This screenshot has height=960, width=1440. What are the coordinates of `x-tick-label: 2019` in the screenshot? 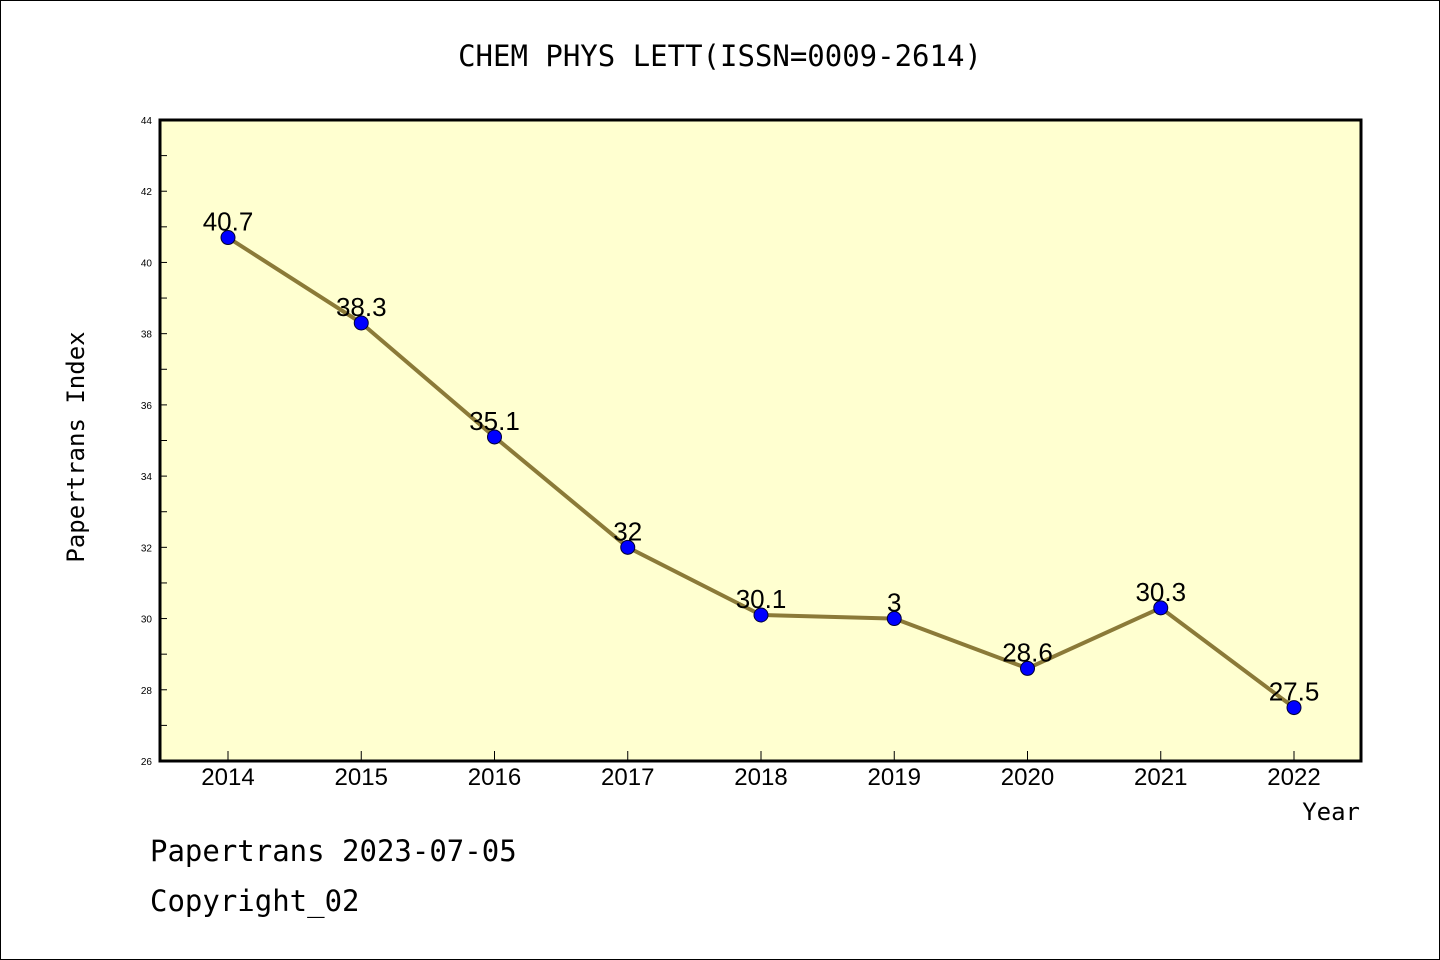 It's located at (894, 777).